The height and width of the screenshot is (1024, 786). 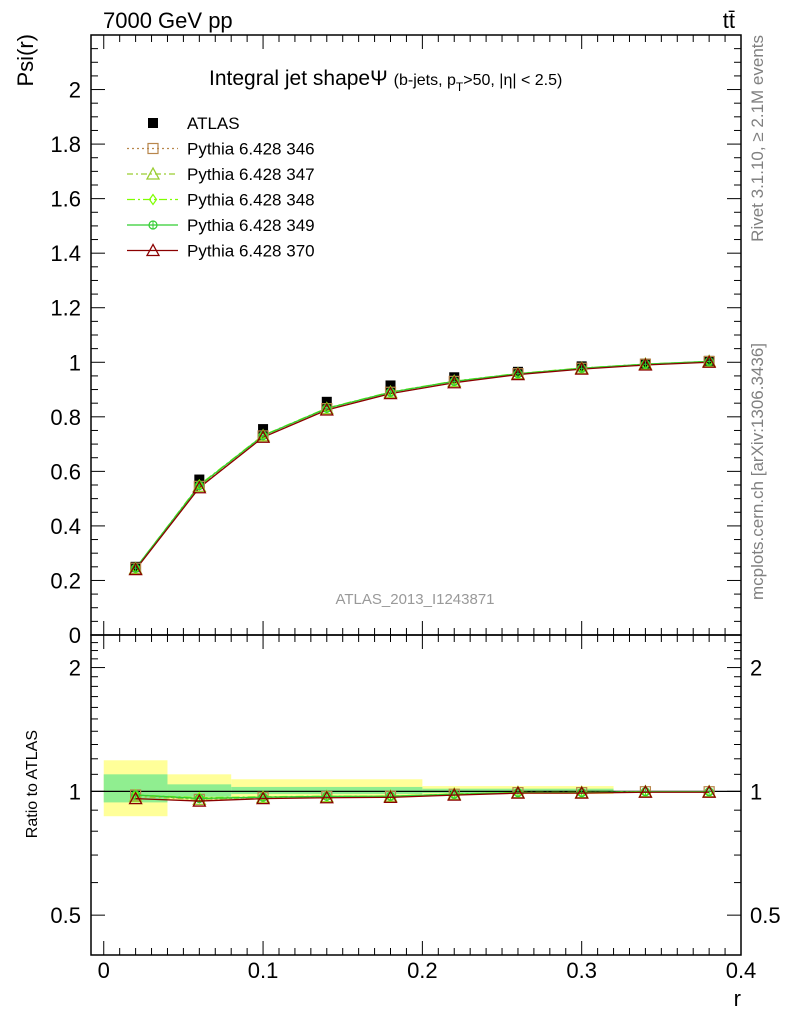 I want to click on energy-label: 7000 GeV pp, so click(x=168, y=20).